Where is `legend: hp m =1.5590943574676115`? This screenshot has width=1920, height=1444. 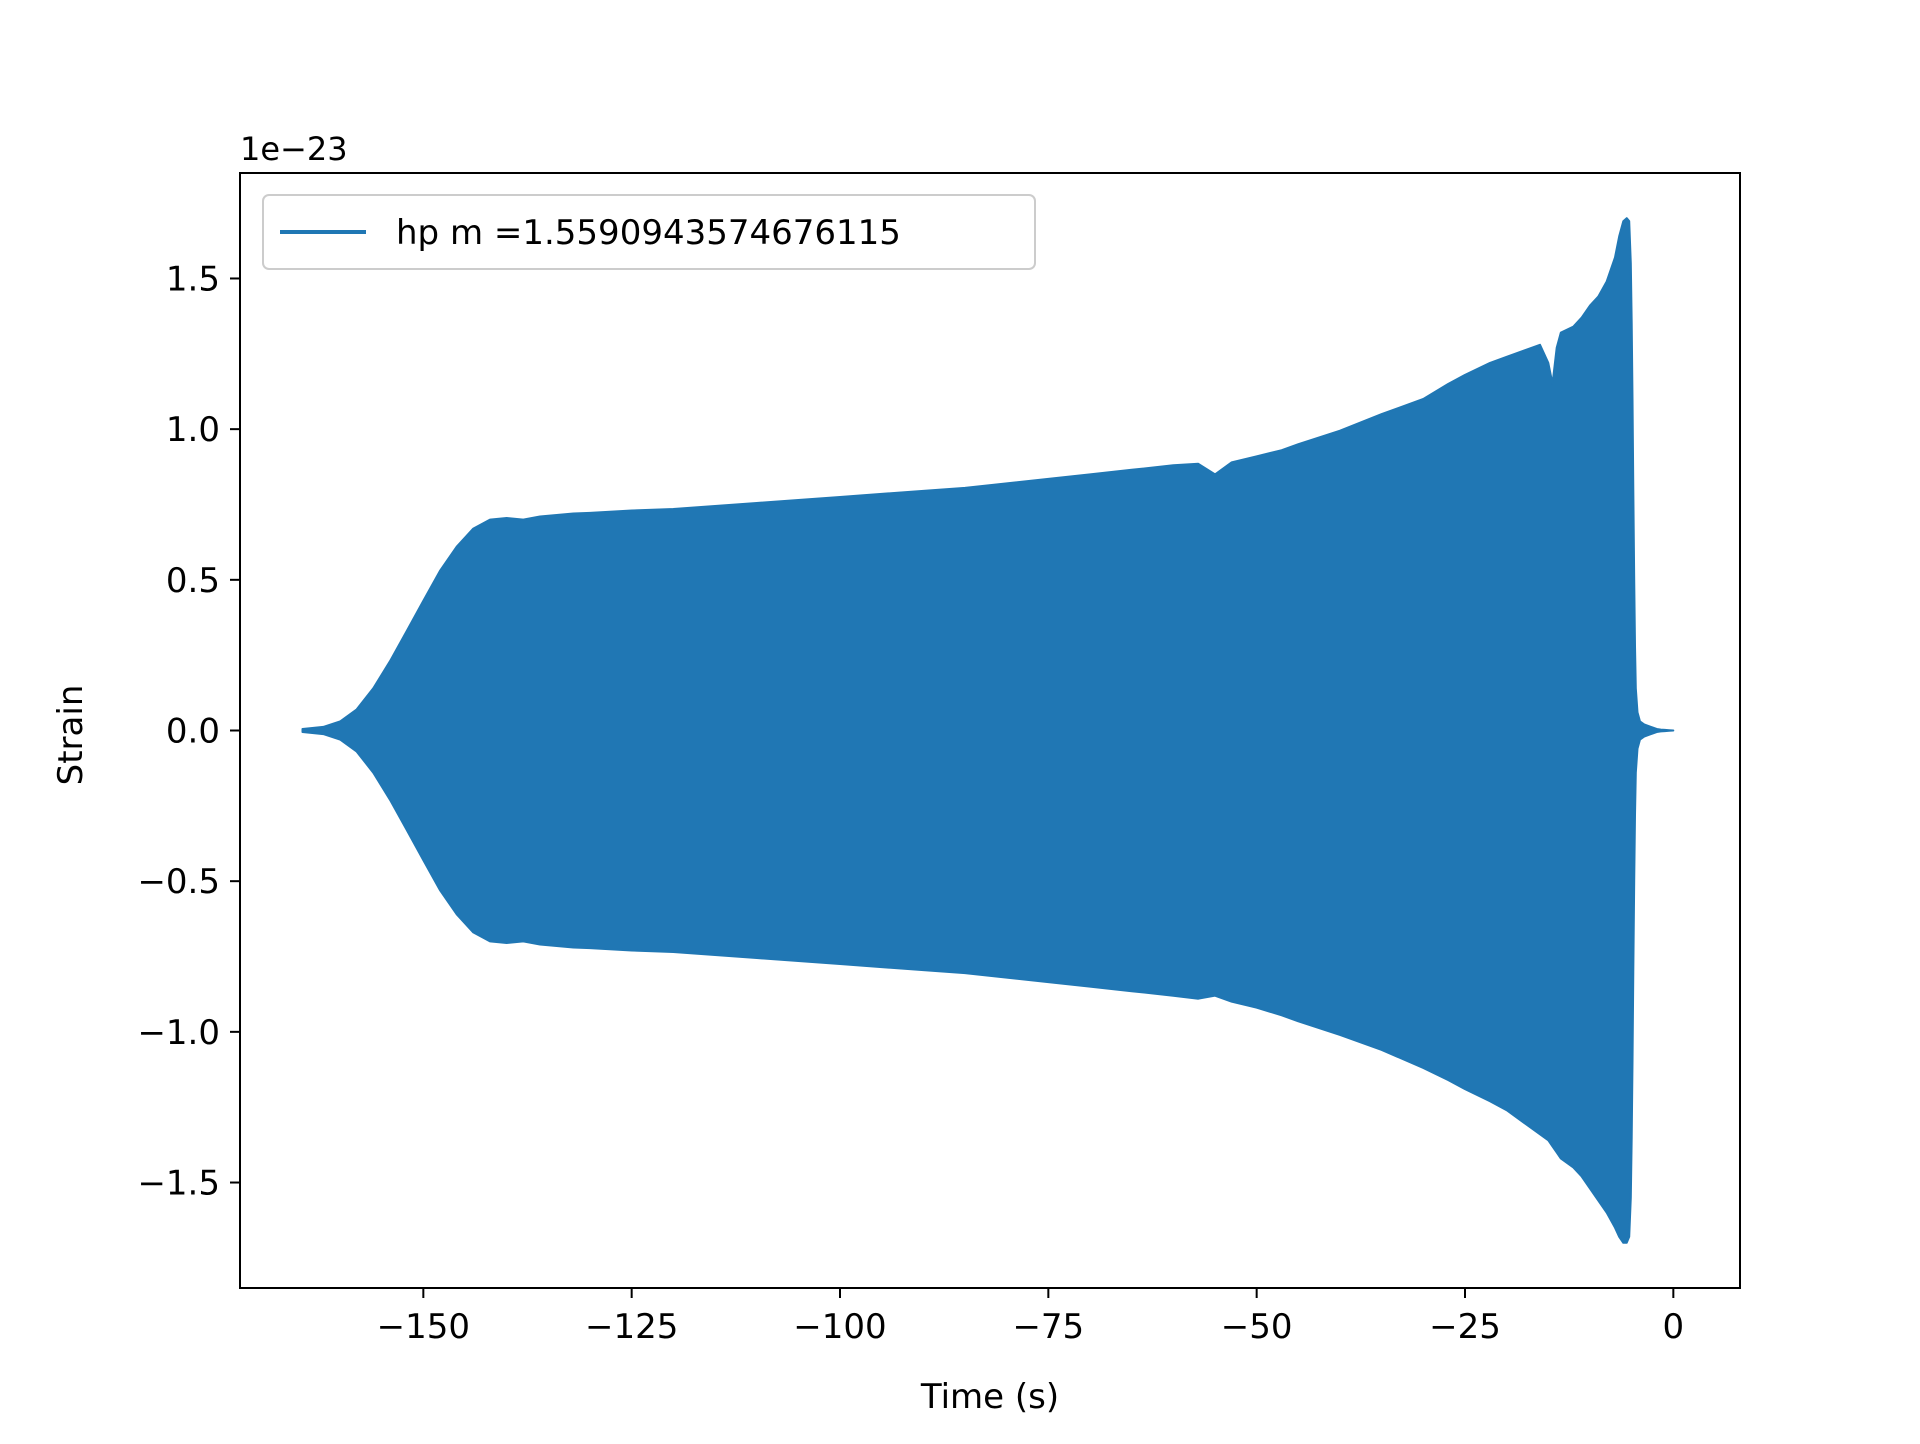
legend: hp m =1.5590943574676115 is located at coordinates (649, 232).